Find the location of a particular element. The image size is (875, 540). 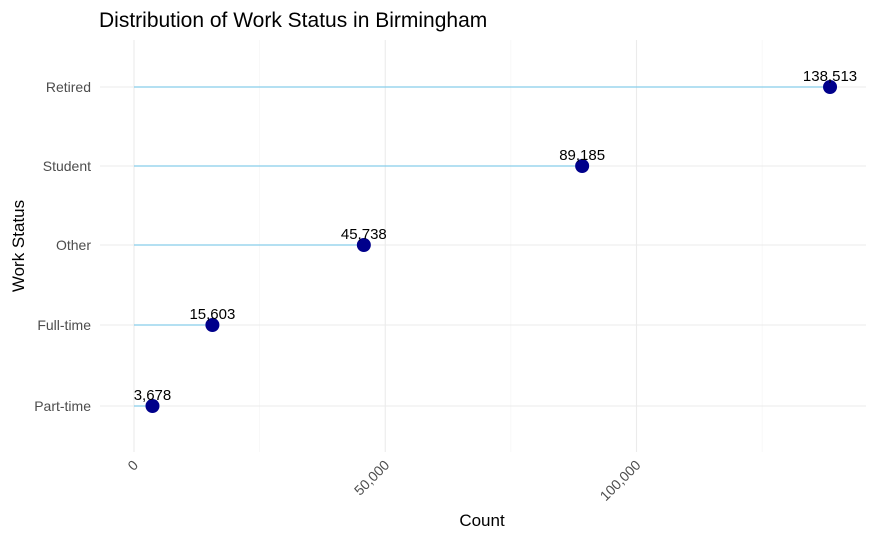

x-tick-label: 100,000 is located at coordinates (620, 480).